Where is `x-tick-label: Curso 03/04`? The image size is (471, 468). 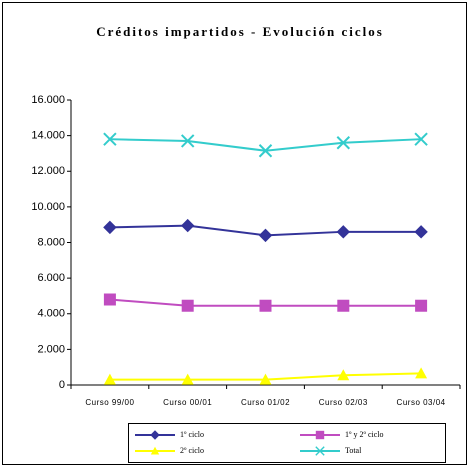 x-tick-label: Curso 03/04 is located at coordinates (421, 402).